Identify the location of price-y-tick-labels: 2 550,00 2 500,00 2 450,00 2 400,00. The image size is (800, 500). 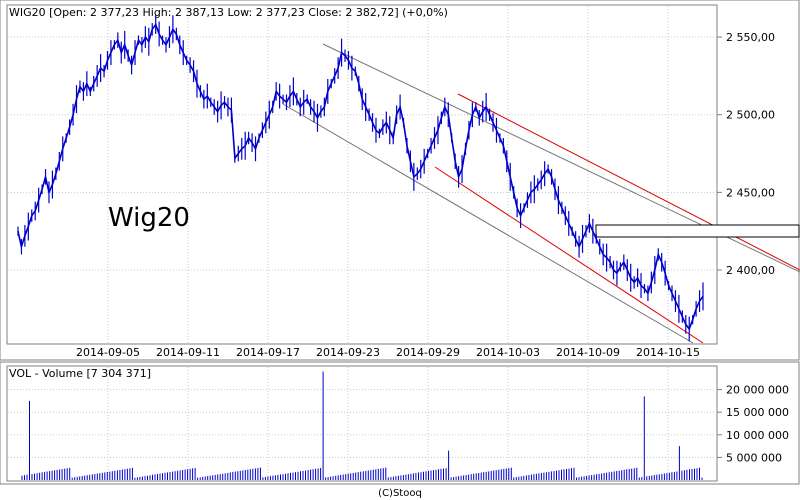
(746, 154).